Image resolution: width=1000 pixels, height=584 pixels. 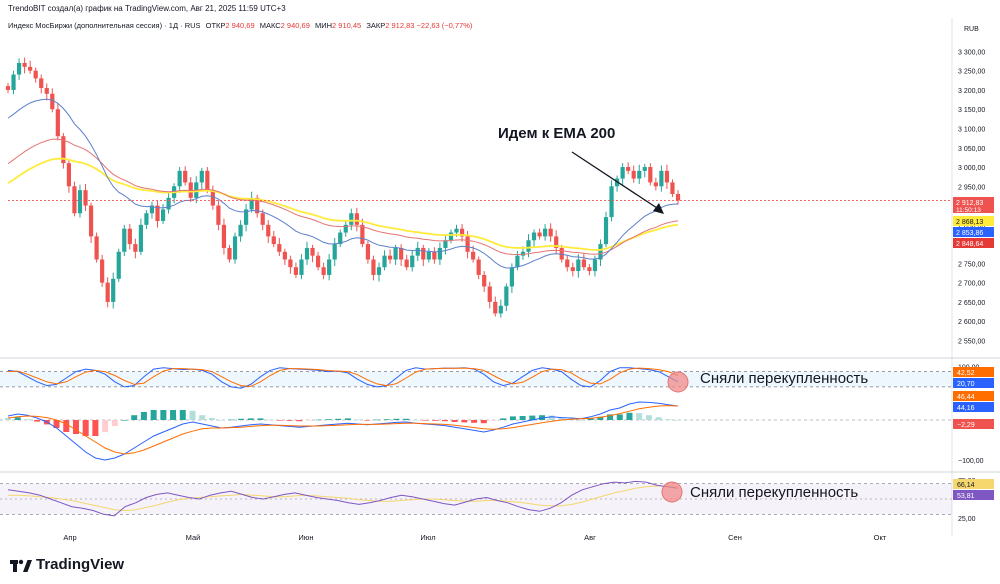 I want to click on tradingview-logo: TradingView, so click(x=67, y=564).